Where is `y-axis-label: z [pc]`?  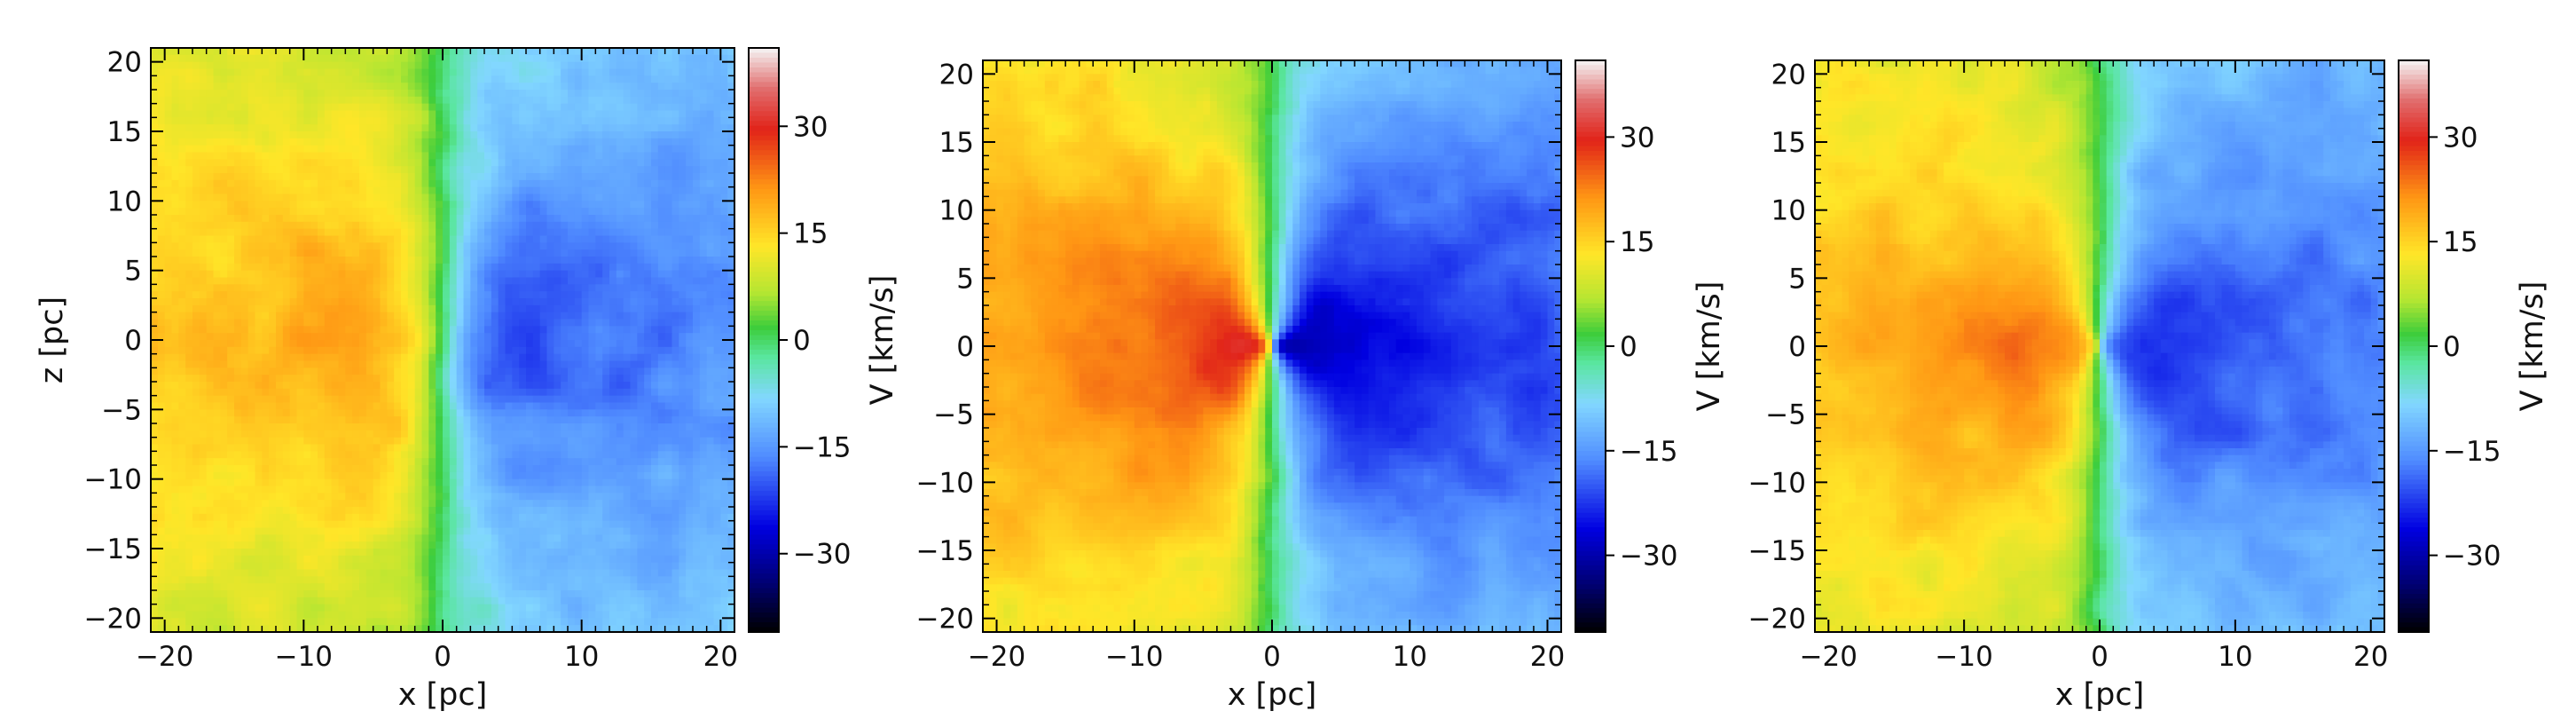
y-axis-label: z [pc] is located at coordinates (52, 339).